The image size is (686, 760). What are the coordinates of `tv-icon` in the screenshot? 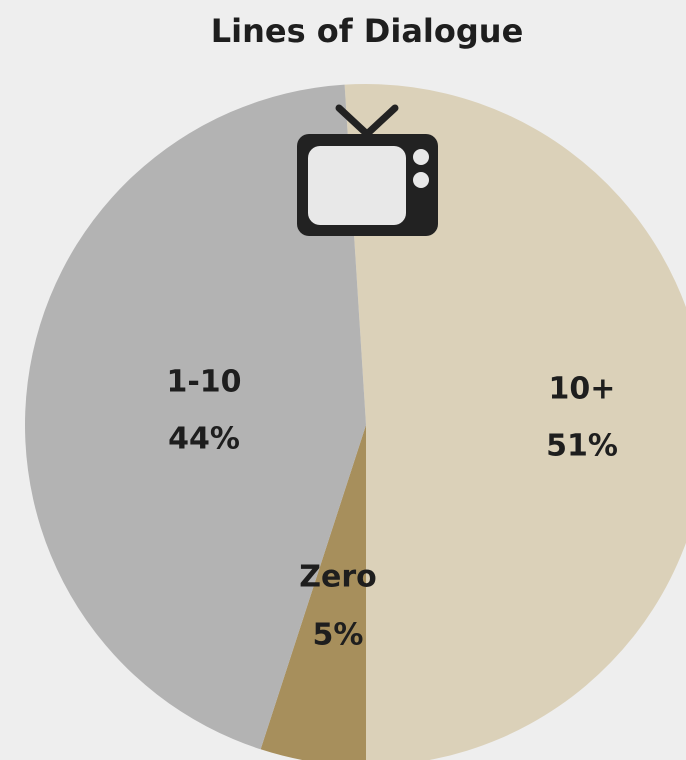 It's located at (367, 170).